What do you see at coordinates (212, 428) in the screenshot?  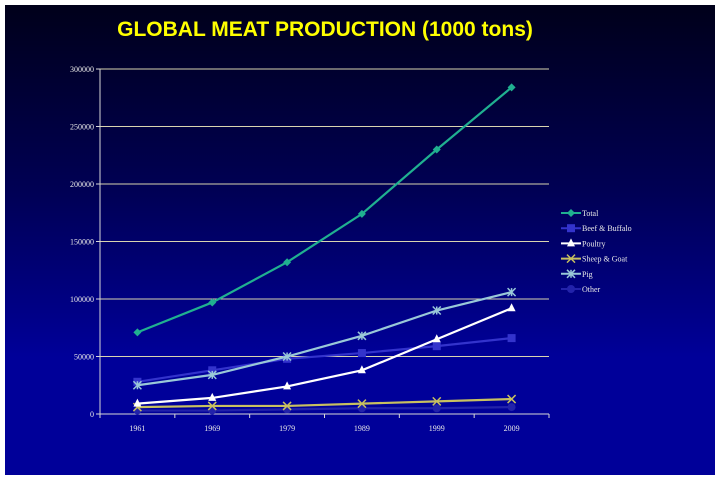 I see `x-tick-label: 1969` at bounding box center [212, 428].